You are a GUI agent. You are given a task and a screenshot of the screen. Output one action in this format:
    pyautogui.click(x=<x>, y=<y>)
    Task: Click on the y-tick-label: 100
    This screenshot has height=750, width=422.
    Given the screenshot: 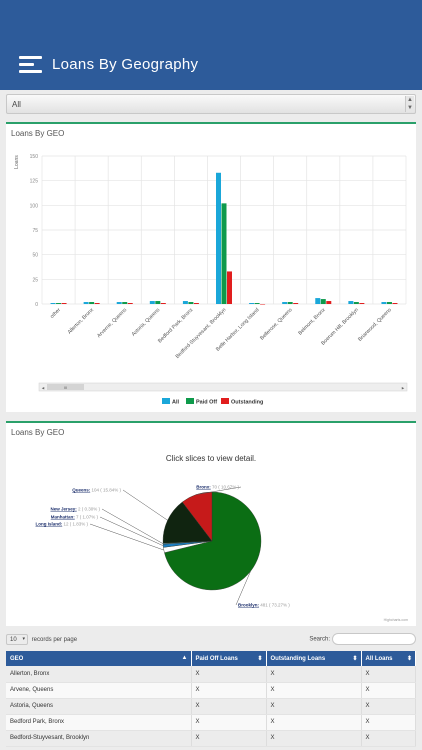 What is the action you would take?
    pyautogui.click(x=34, y=206)
    